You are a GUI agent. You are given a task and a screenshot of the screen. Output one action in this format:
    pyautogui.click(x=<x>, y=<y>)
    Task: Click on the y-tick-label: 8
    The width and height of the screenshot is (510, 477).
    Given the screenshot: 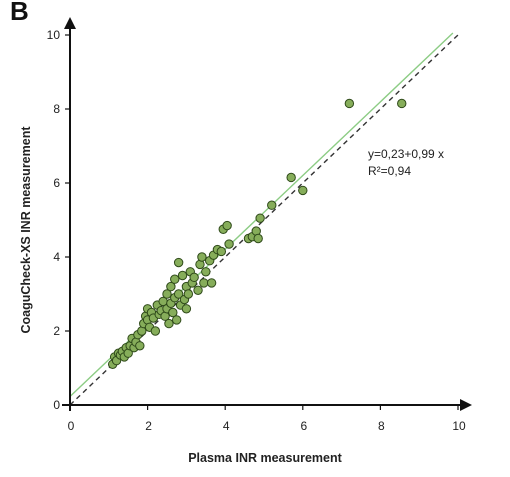 What is the action you would take?
    pyautogui.click(x=56, y=109)
    